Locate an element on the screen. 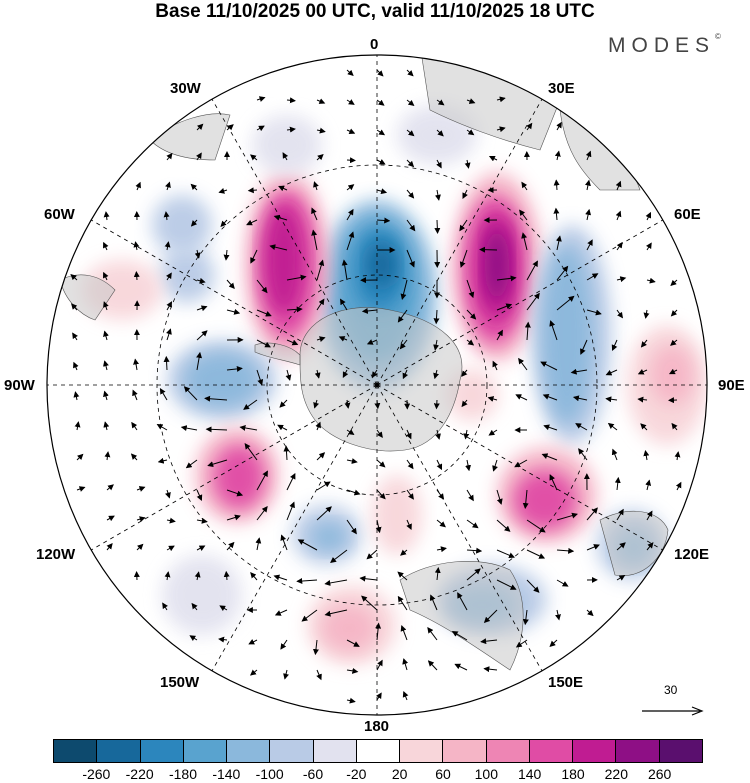 This screenshot has width=750, height=783. lon-label-90w: 90W is located at coordinates (19, 385).